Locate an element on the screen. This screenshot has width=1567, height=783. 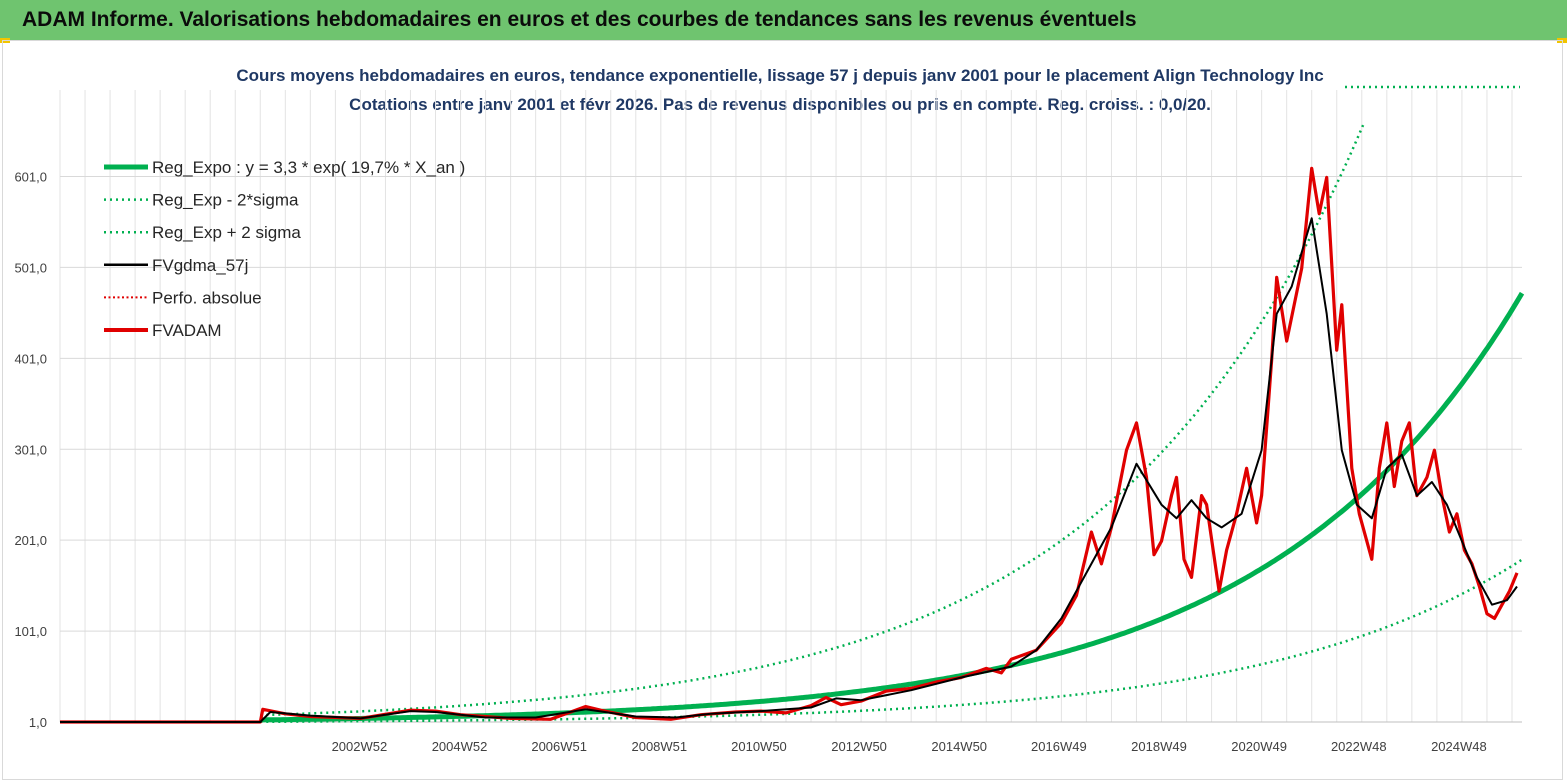
legend-reg-exp-plus-label: Reg_Exp + 2 sigma is located at coordinates (226, 232).